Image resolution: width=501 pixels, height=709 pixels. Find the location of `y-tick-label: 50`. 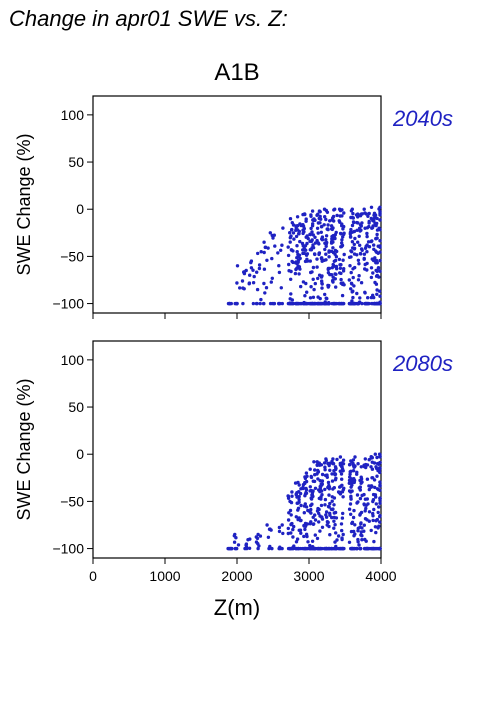

y-tick-label: 50 is located at coordinates (76, 162).